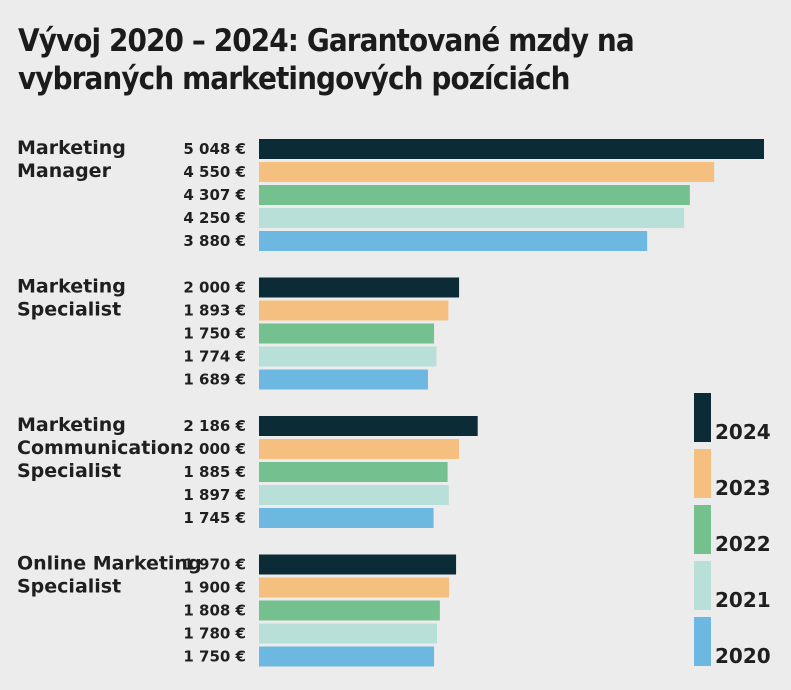 This screenshot has height=690, width=791. I want to click on value-label: 2 186 €, so click(214, 426).